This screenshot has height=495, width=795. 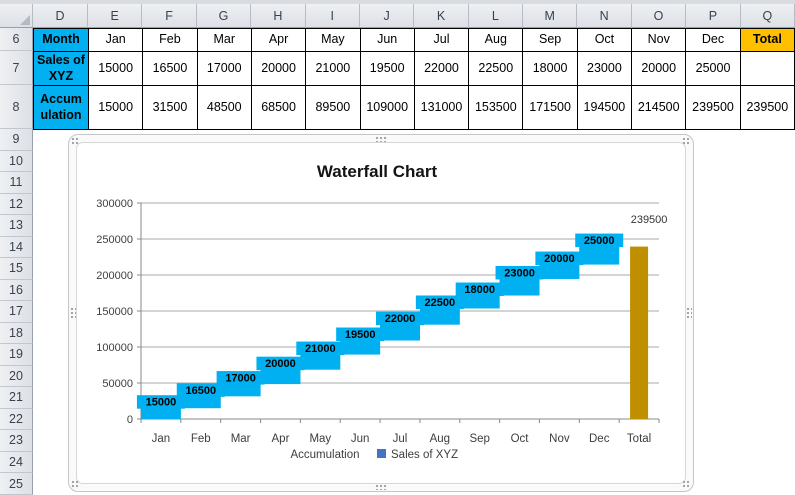 What do you see at coordinates (496, 108) in the screenshot?
I see `accumulation-value-cell: 153500` at bounding box center [496, 108].